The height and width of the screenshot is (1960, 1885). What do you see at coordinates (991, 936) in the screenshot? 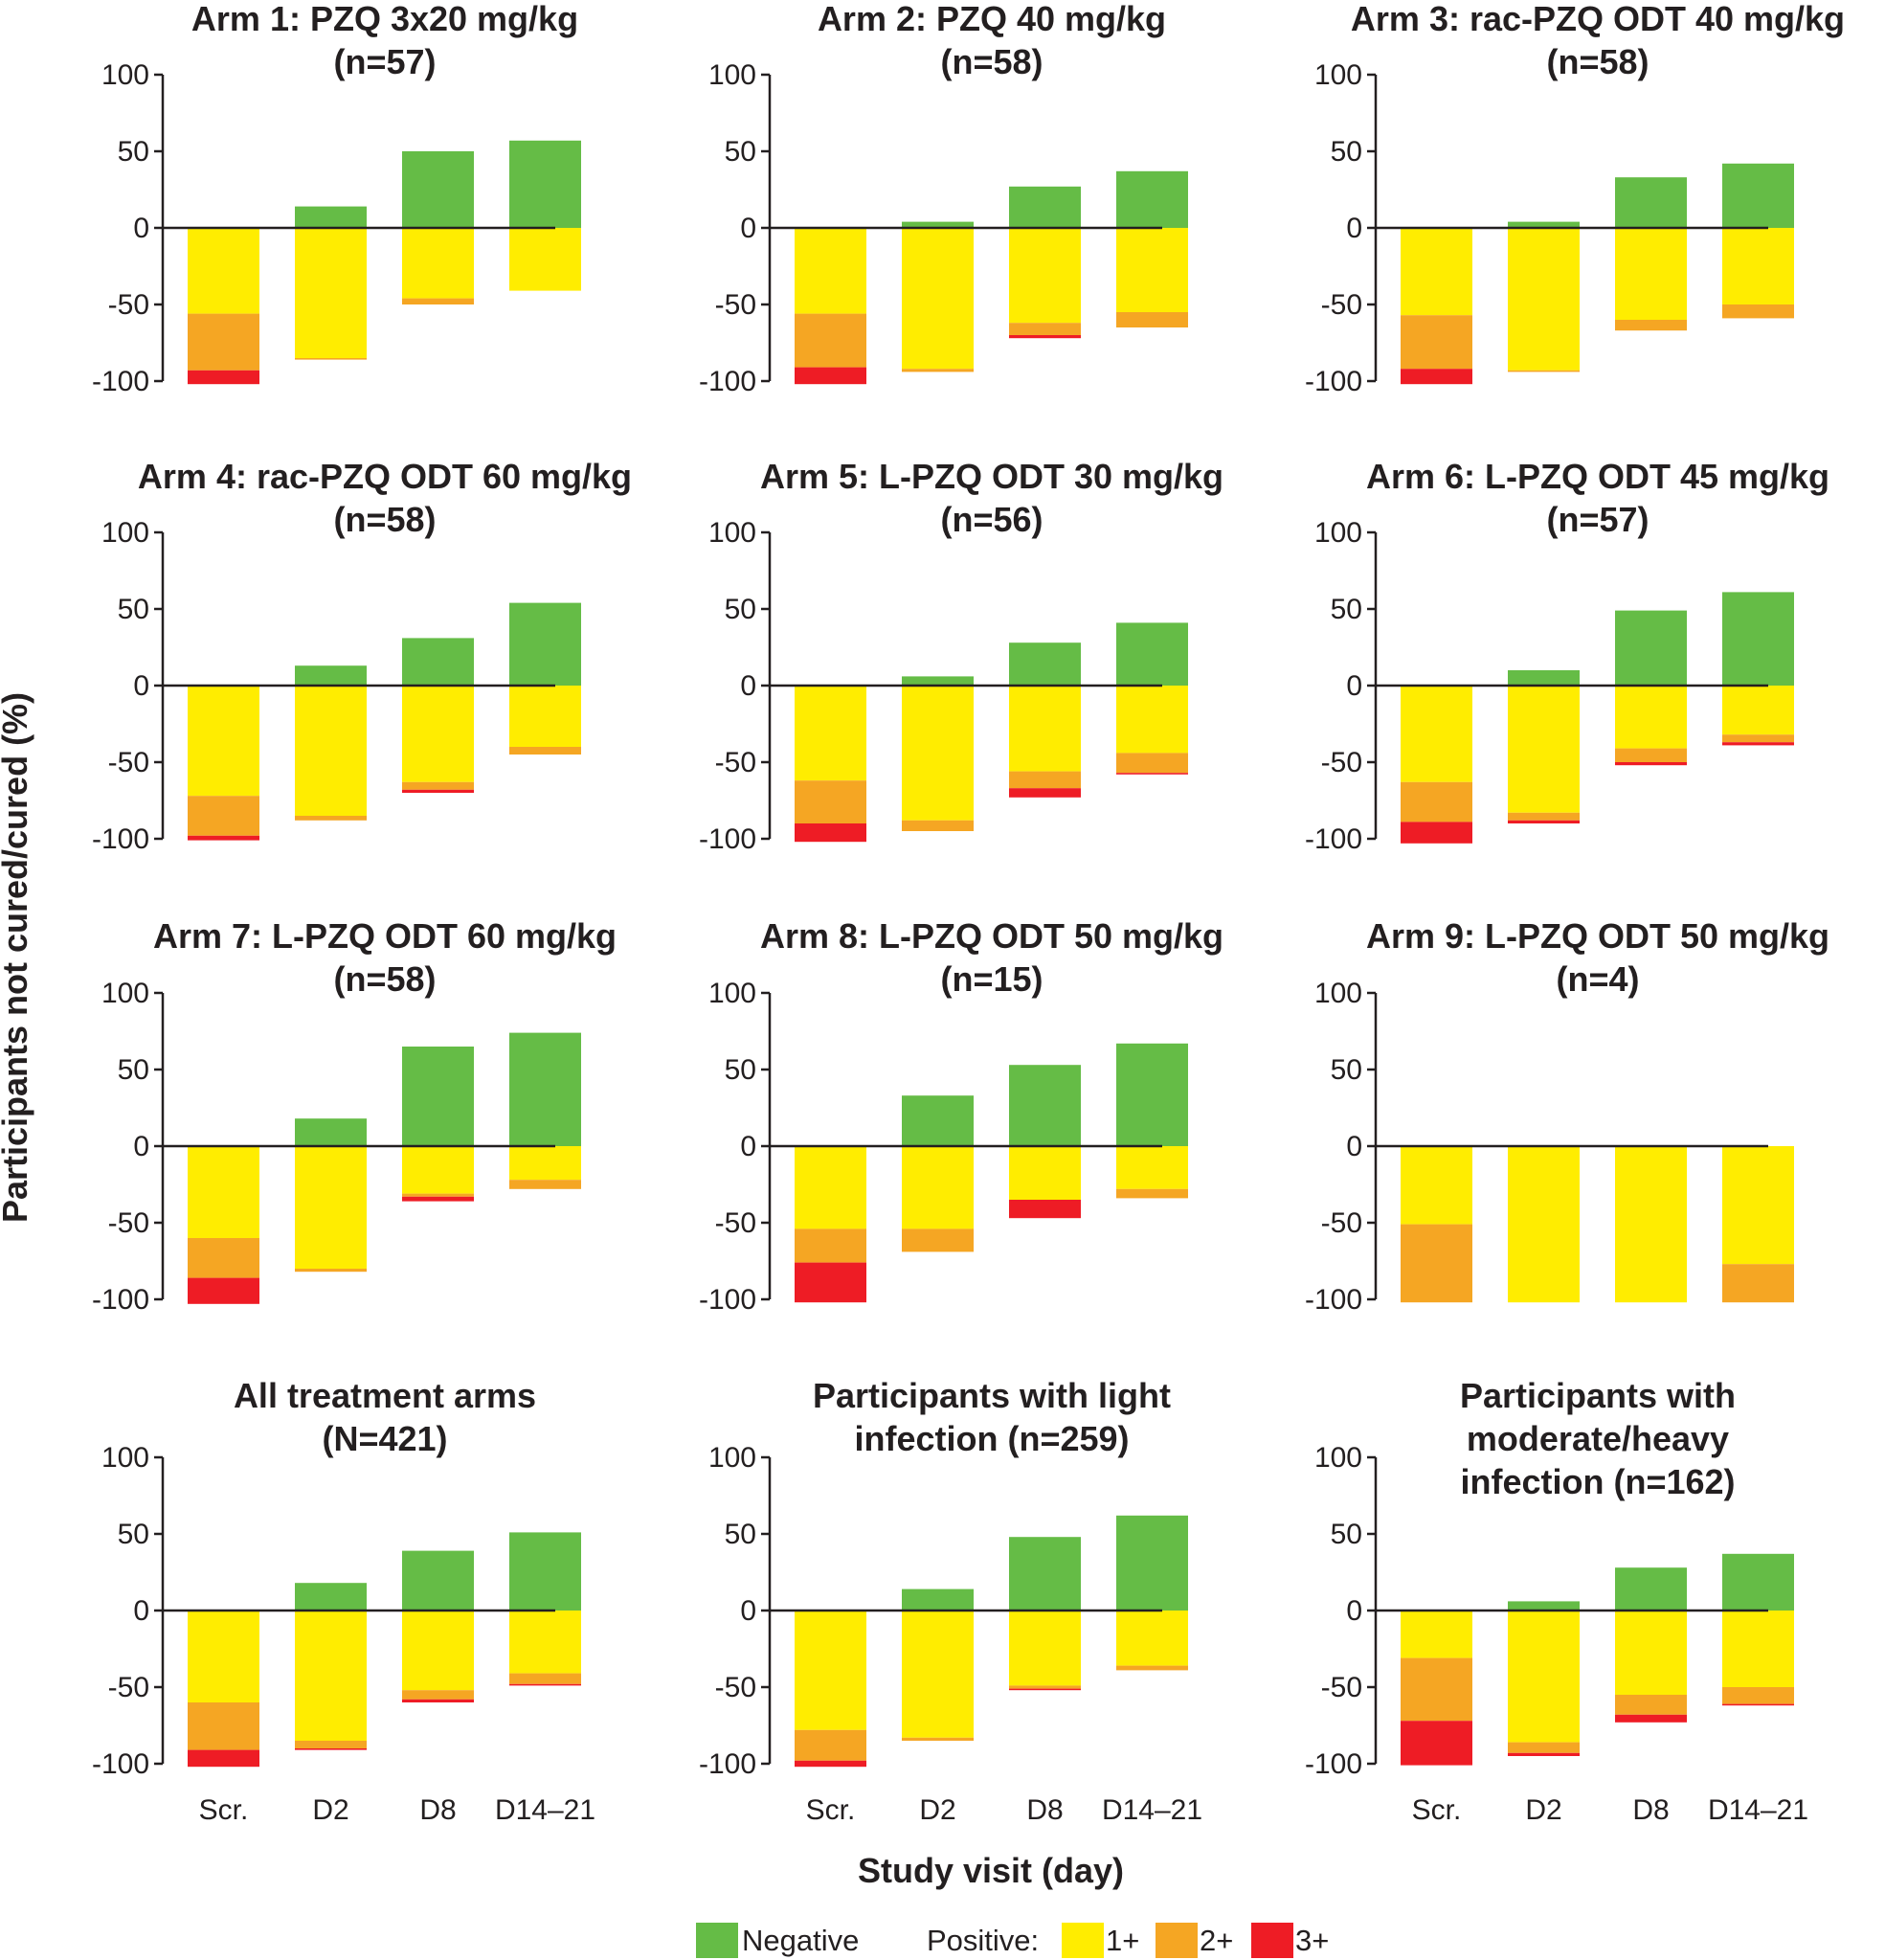
I see `panel-title-line: Arm 8: L-PZQ ODT 50 mg/kg` at bounding box center [991, 936].